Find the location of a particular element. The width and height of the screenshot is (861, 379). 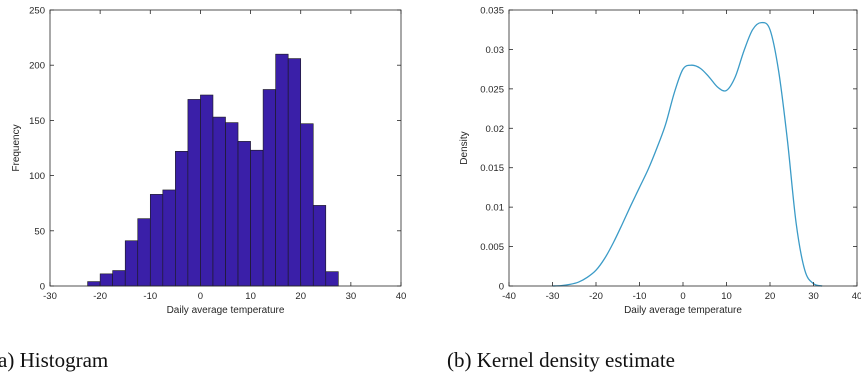

kde-y-tick-label: 0.03 is located at coordinates (495, 50).